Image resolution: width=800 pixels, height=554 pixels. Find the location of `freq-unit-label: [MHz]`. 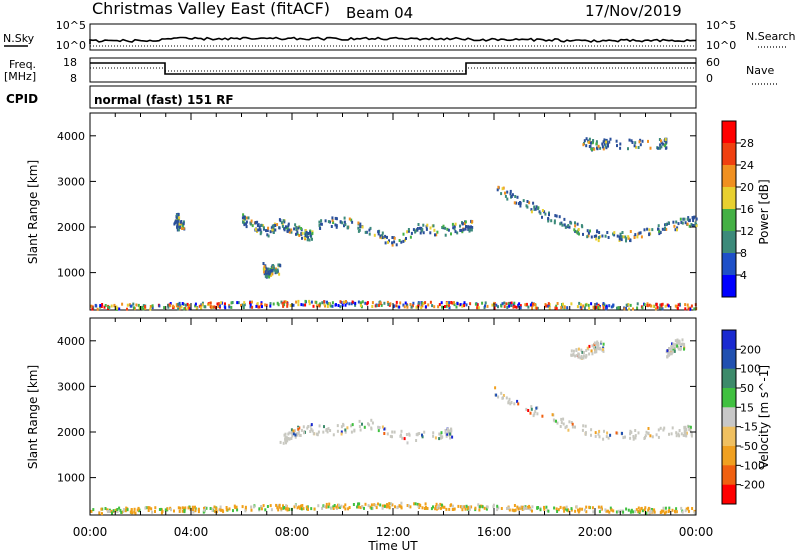

freq-unit-label: [MHz] is located at coordinates (20, 76).